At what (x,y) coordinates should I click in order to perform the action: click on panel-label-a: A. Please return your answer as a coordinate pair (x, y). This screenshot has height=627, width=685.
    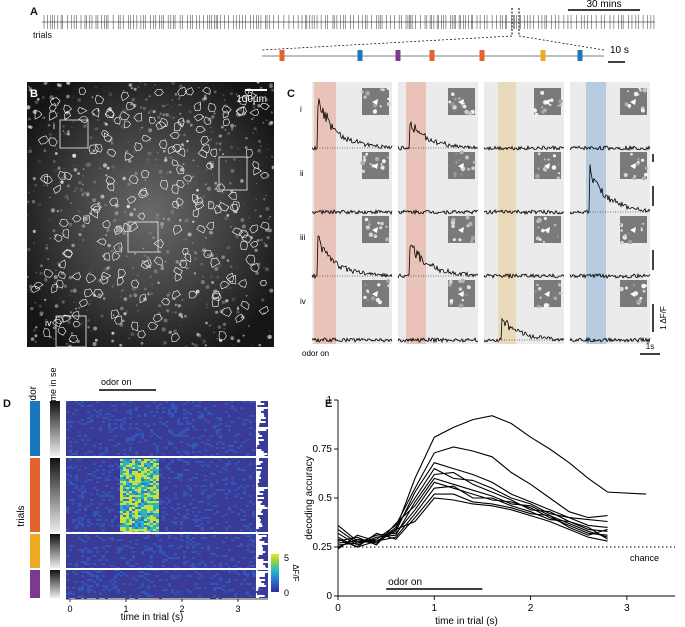
    Looking at the image, I should click on (34, 12).